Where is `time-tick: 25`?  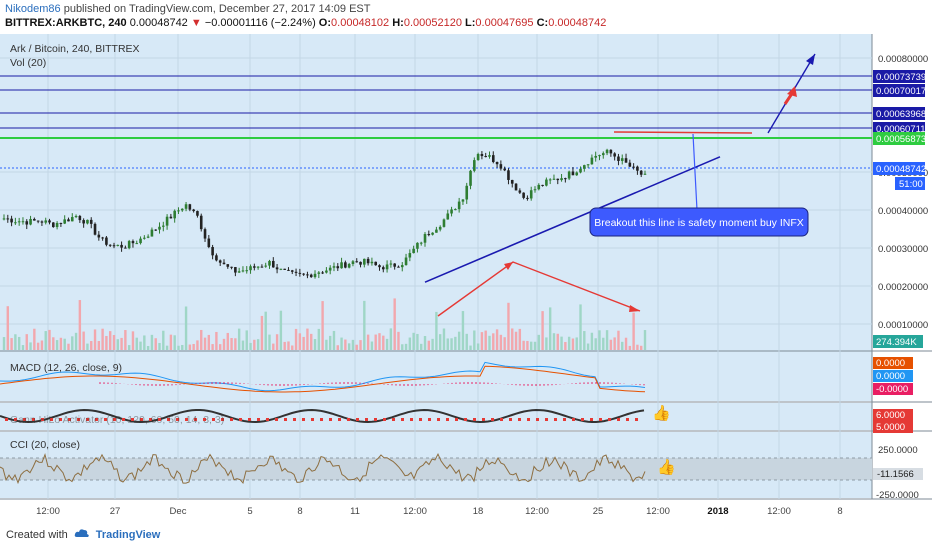 time-tick: 25 is located at coordinates (598, 511).